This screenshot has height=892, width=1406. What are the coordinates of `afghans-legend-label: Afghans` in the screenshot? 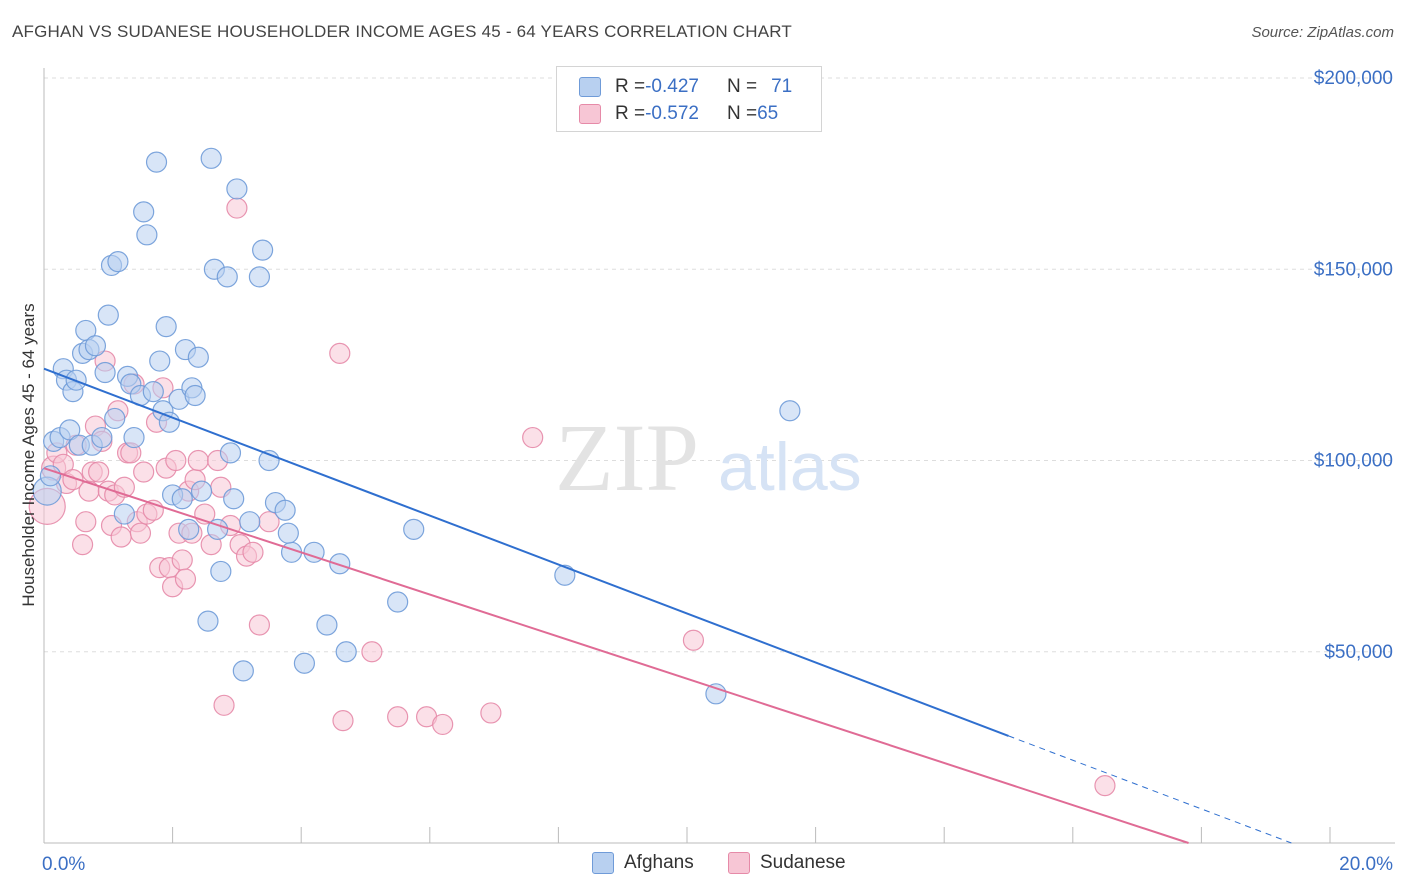 It's located at (659, 862).